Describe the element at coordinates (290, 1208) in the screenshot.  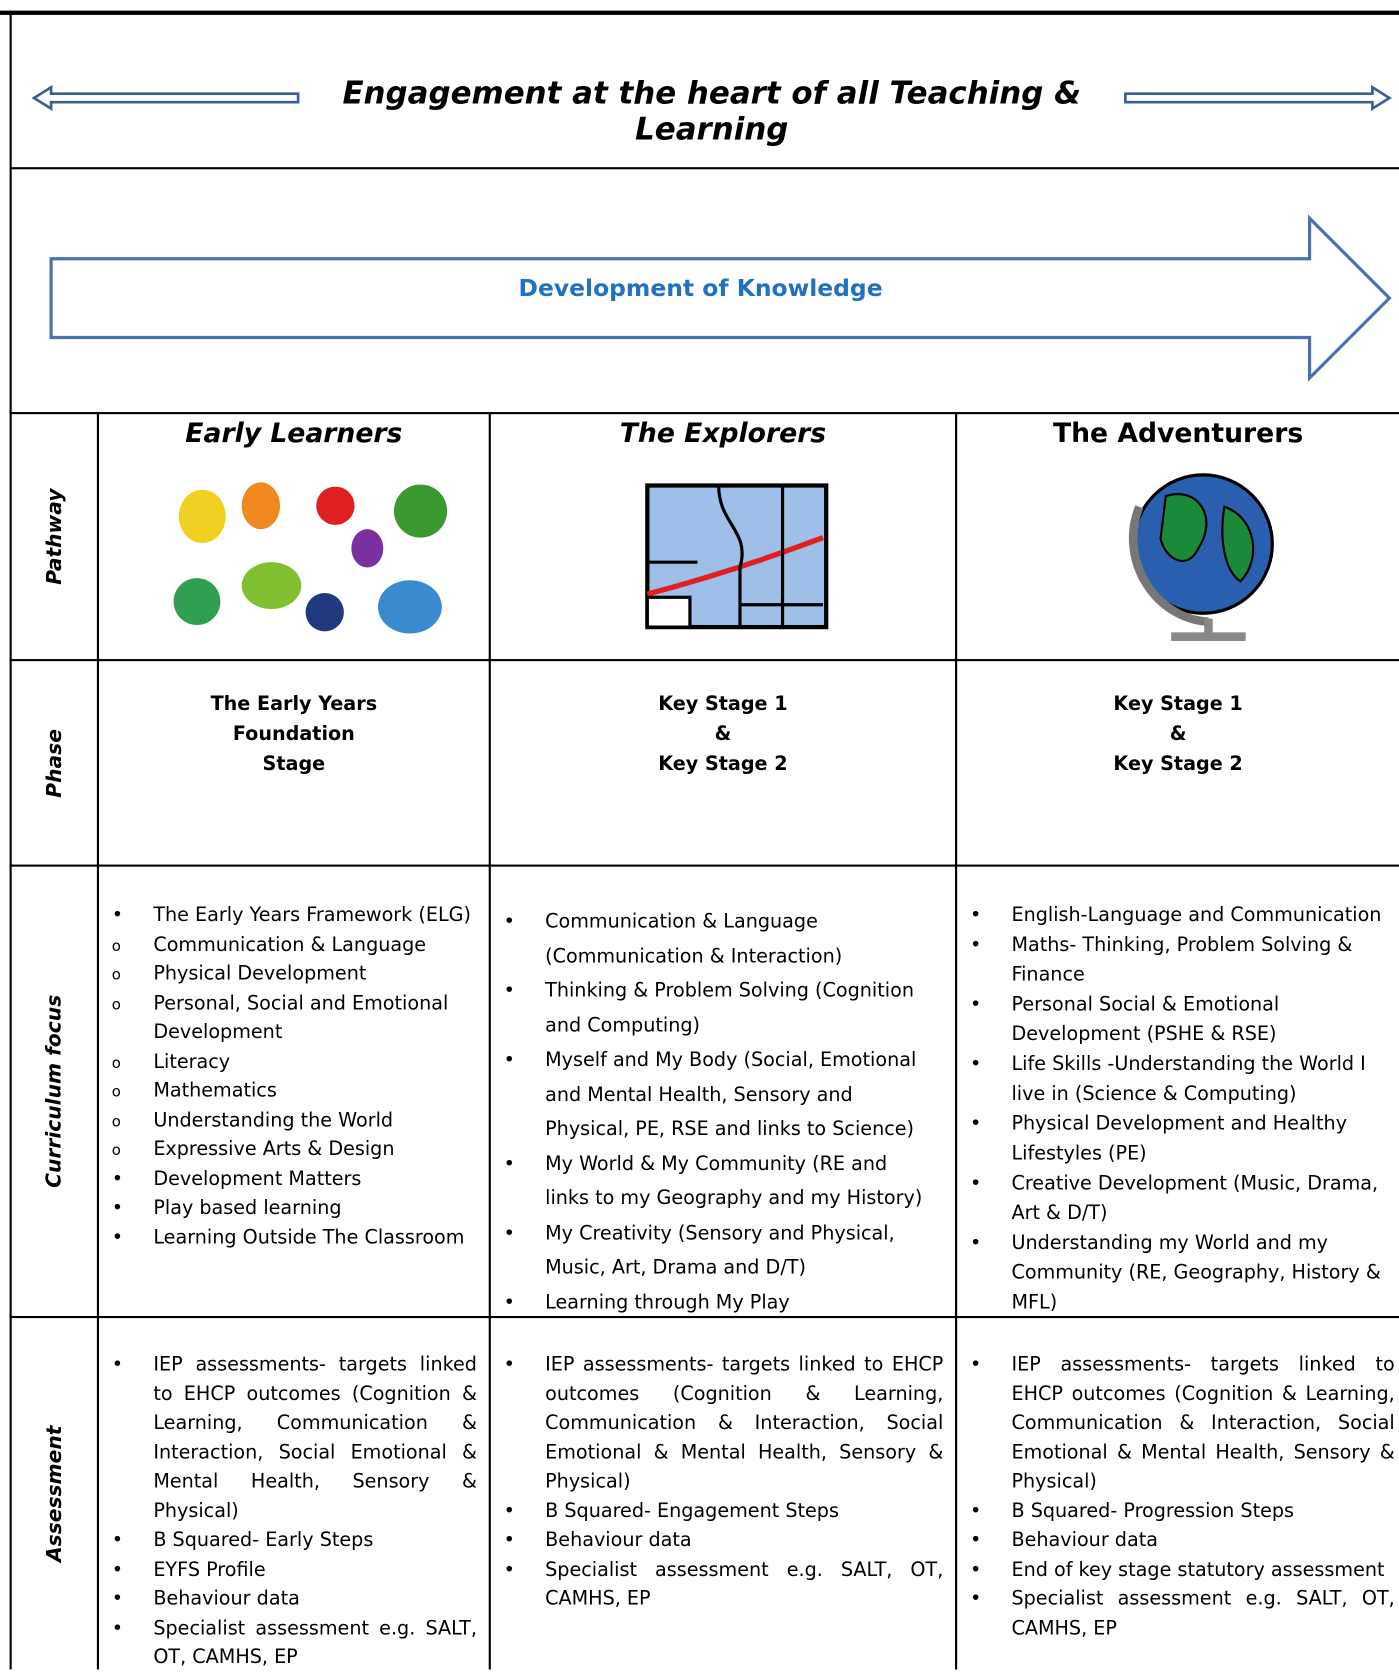
I see `list-item: Play based learning` at that location.